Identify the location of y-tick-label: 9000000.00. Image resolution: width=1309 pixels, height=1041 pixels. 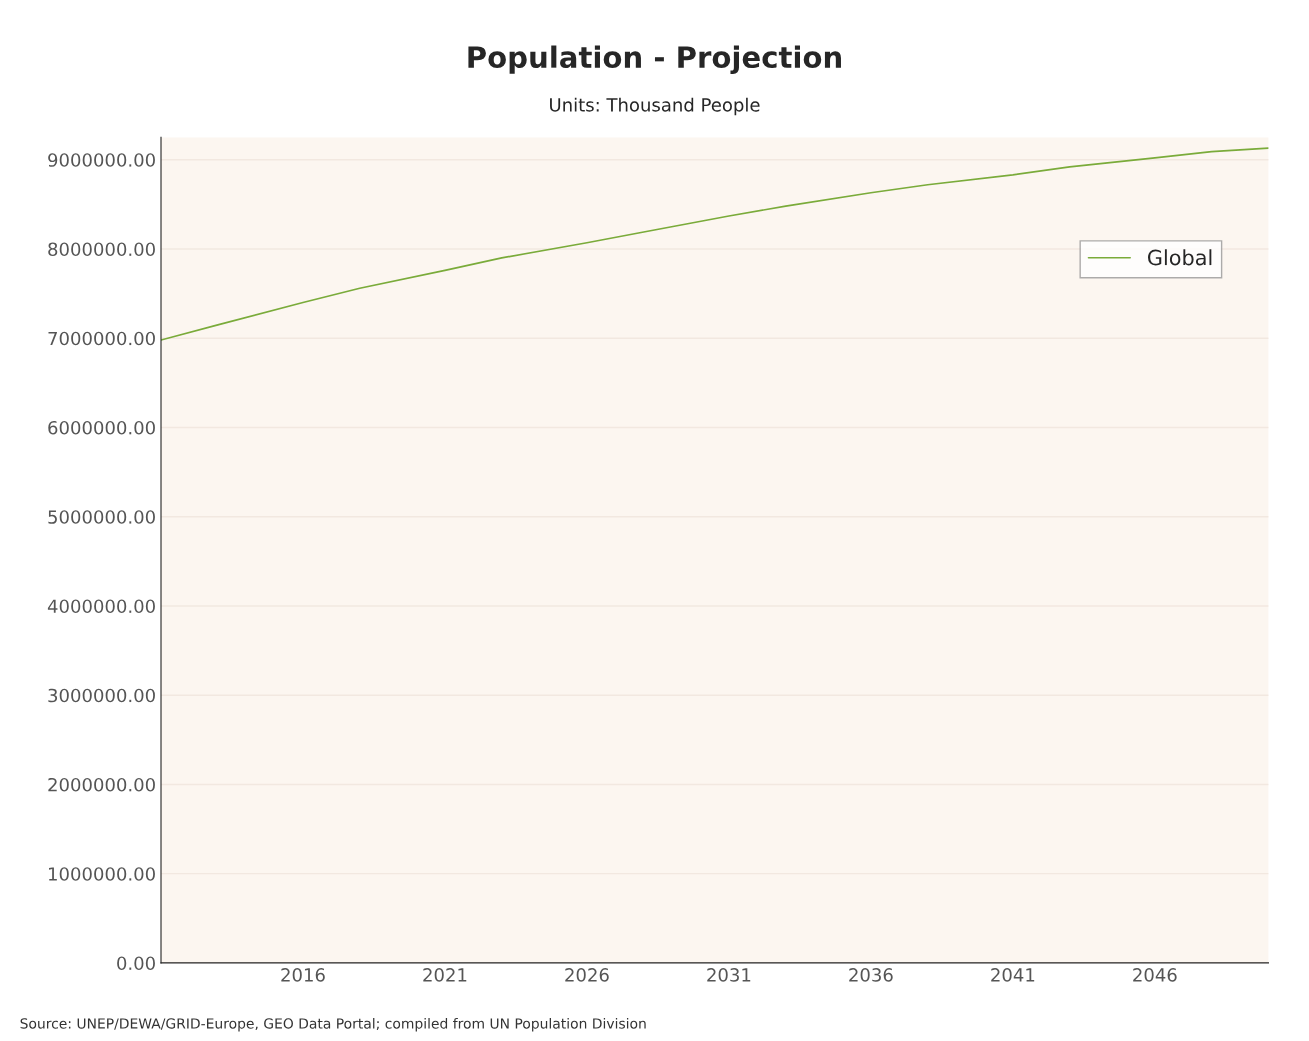
(101, 160).